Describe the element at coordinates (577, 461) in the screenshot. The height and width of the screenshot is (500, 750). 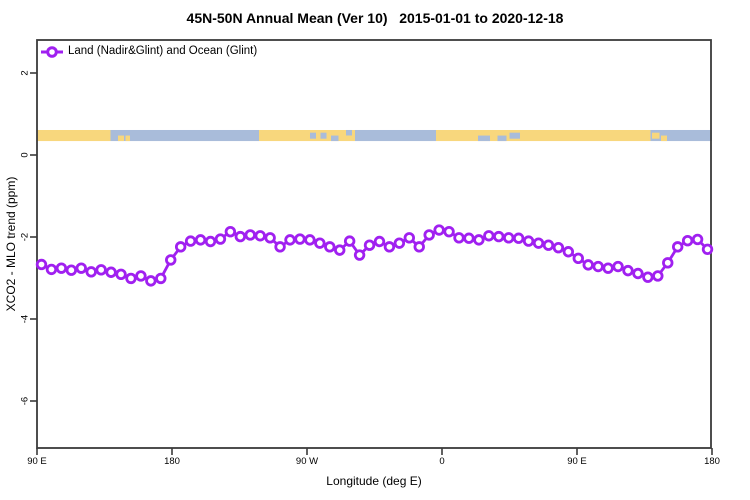
I see `x-tick-label-4: 90 E` at that location.